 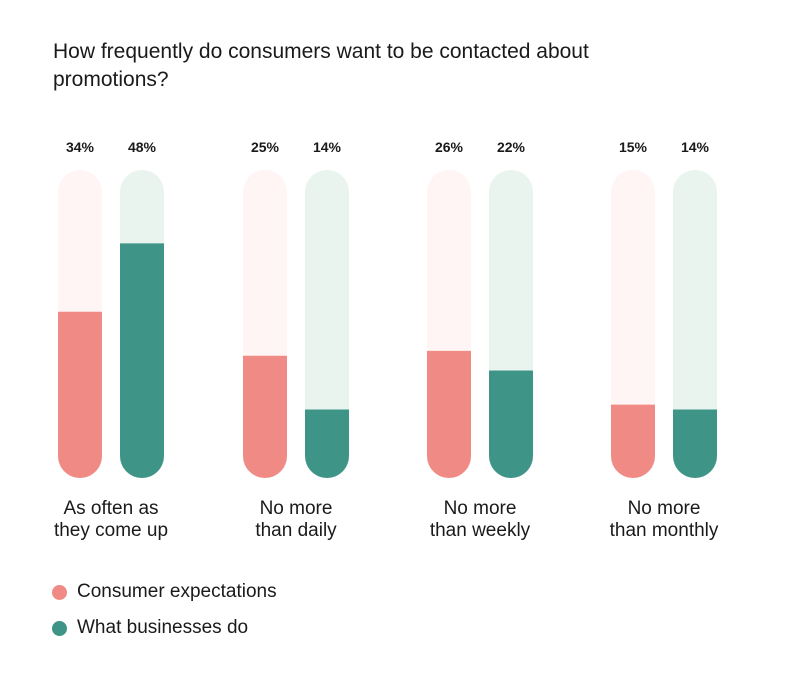 What do you see at coordinates (80, 394) in the screenshot?
I see `bar-consumer-expectations-as-often-as-they-come-up` at bounding box center [80, 394].